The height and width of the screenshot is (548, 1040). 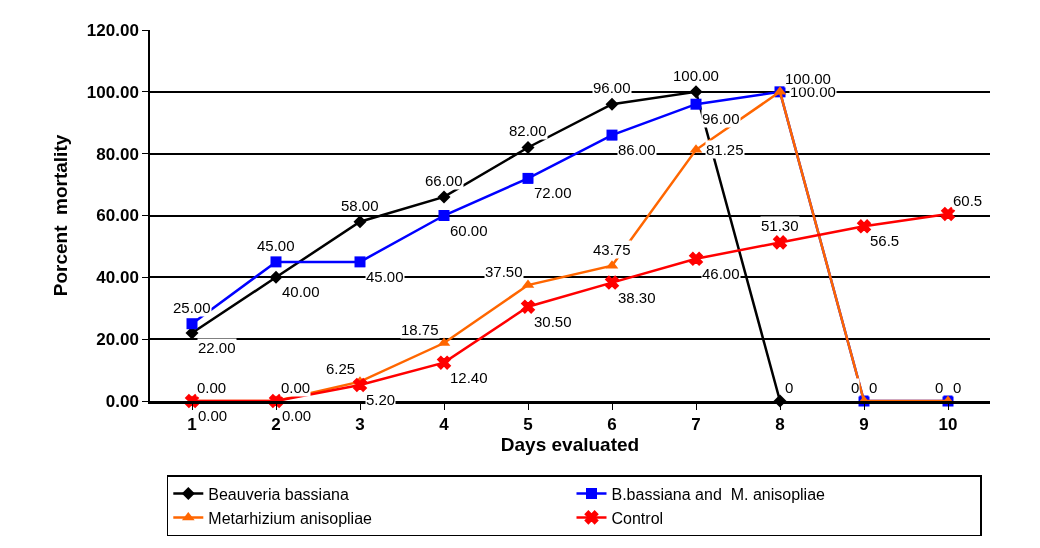 What do you see at coordinates (721, 273) in the screenshot?
I see `data-label: 46.00` at bounding box center [721, 273].